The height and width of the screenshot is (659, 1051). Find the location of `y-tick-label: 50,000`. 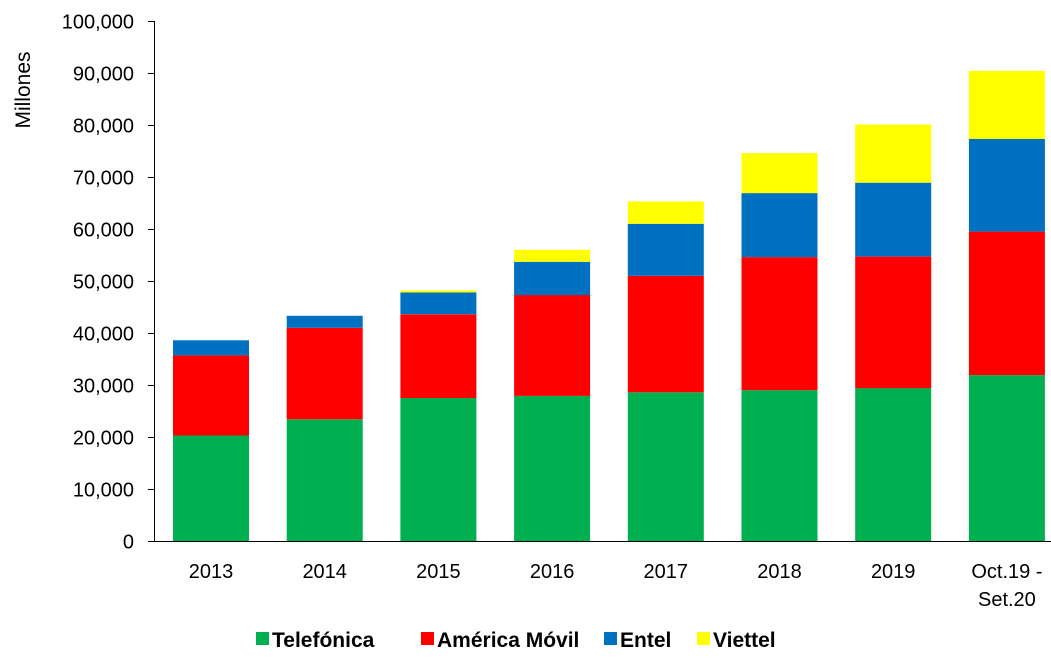

y-tick-label: 50,000 is located at coordinates (103, 283).